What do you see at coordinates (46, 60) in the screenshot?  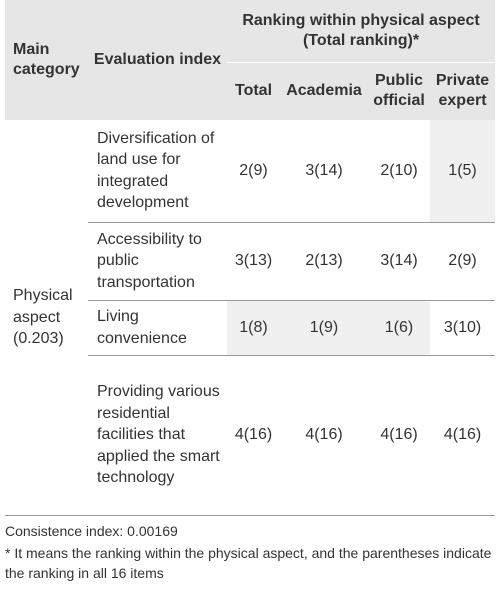 I see `header-main-category: Main category` at bounding box center [46, 60].